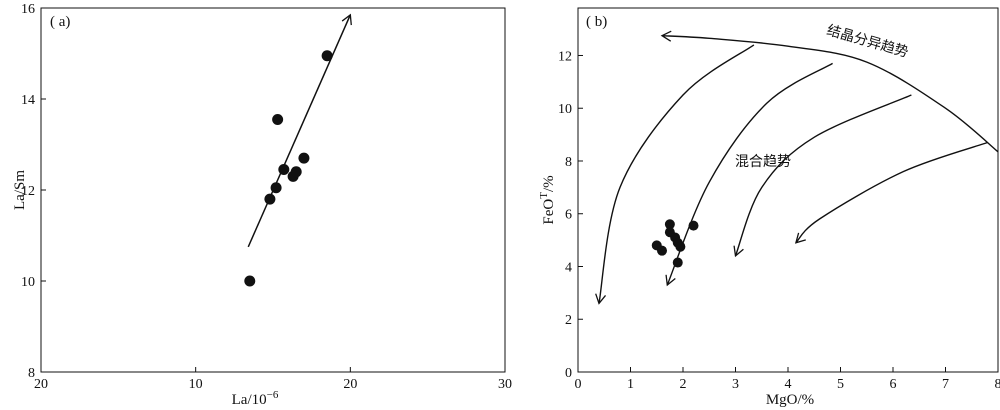 This screenshot has height=410, width=1000. I want to click on panel-b-label: ( b), so click(596, 22).